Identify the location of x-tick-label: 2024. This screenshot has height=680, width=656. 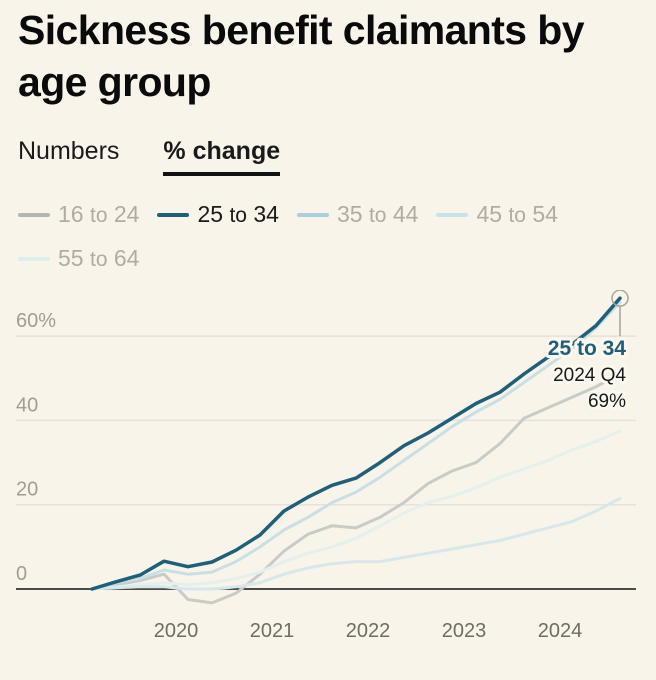
(560, 631).